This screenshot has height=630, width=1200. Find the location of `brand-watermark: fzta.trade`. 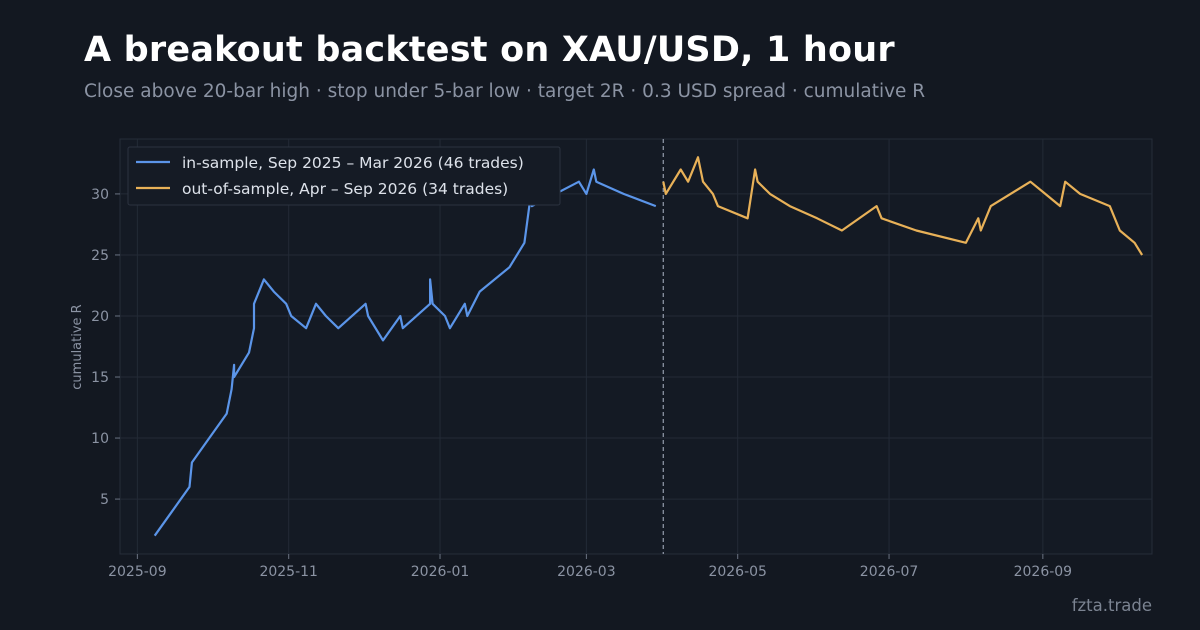

brand-watermark: fzta.trade is located at coordinates (1111, 605).